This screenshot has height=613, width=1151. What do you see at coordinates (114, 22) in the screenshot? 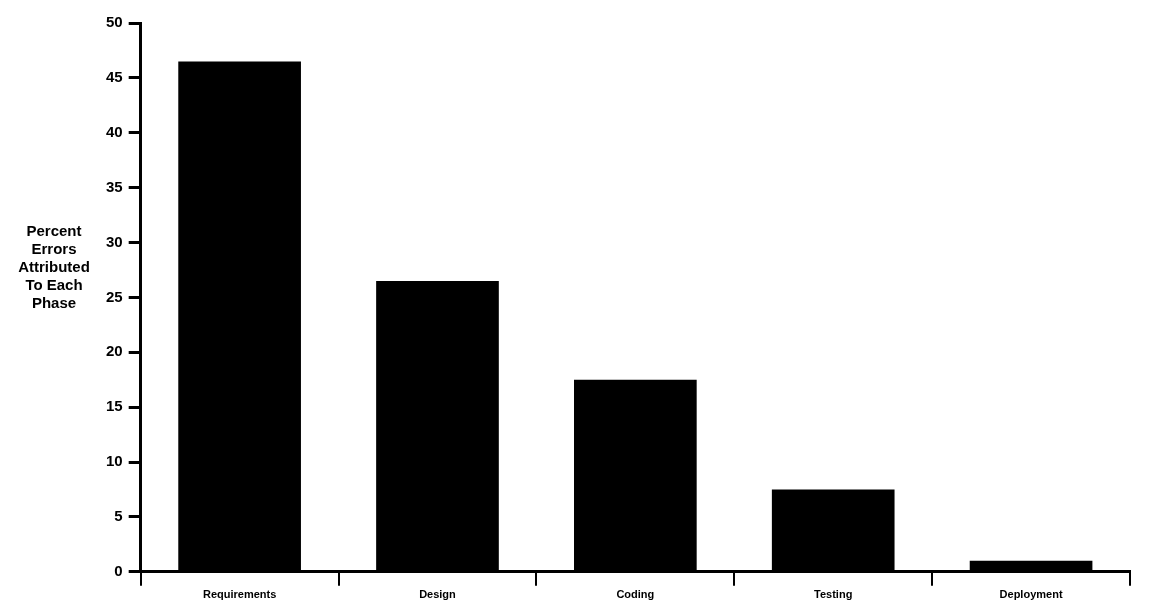
I see `y-tick-label: 50` at bounding box center [114, 22].